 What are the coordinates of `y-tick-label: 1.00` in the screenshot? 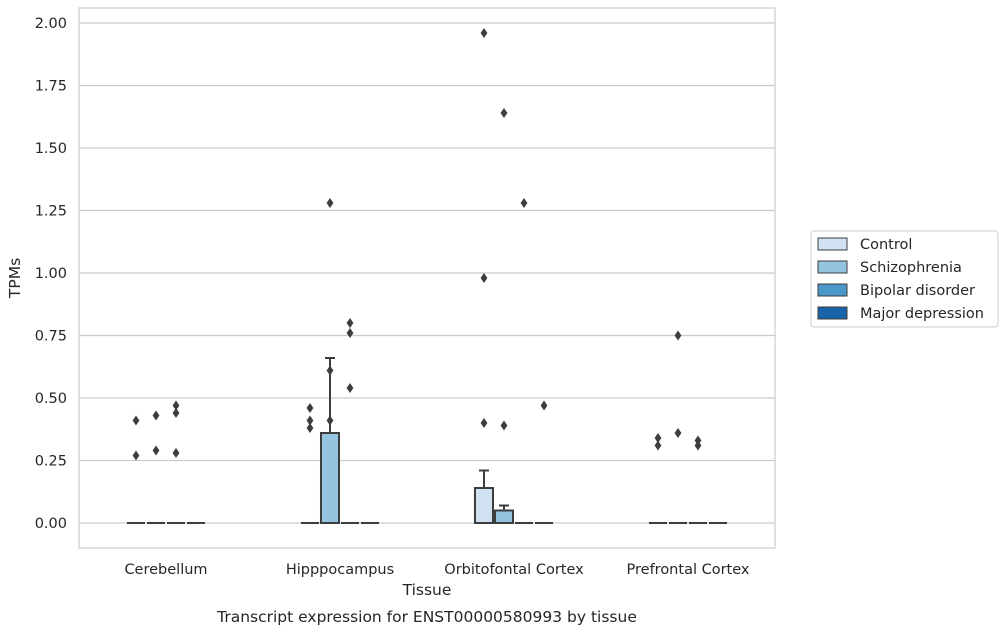 It's located at (51, 274).